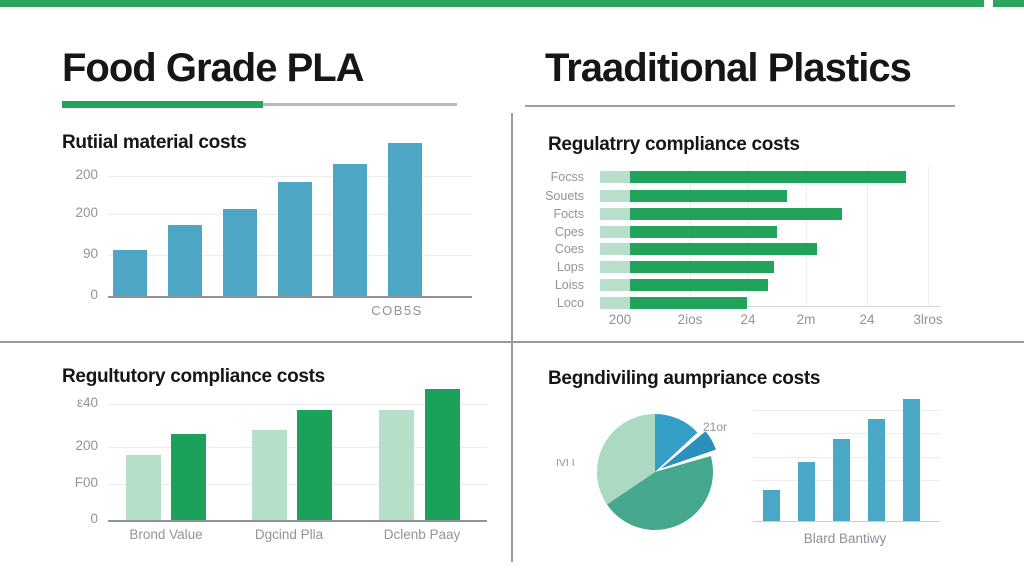 The height and width of the screenshot is (585, 1024). What do you see at coordinates (94, 294) in the screenshot?
I see `q1-y-tick-label: 0` at bounding box center [94, 294].